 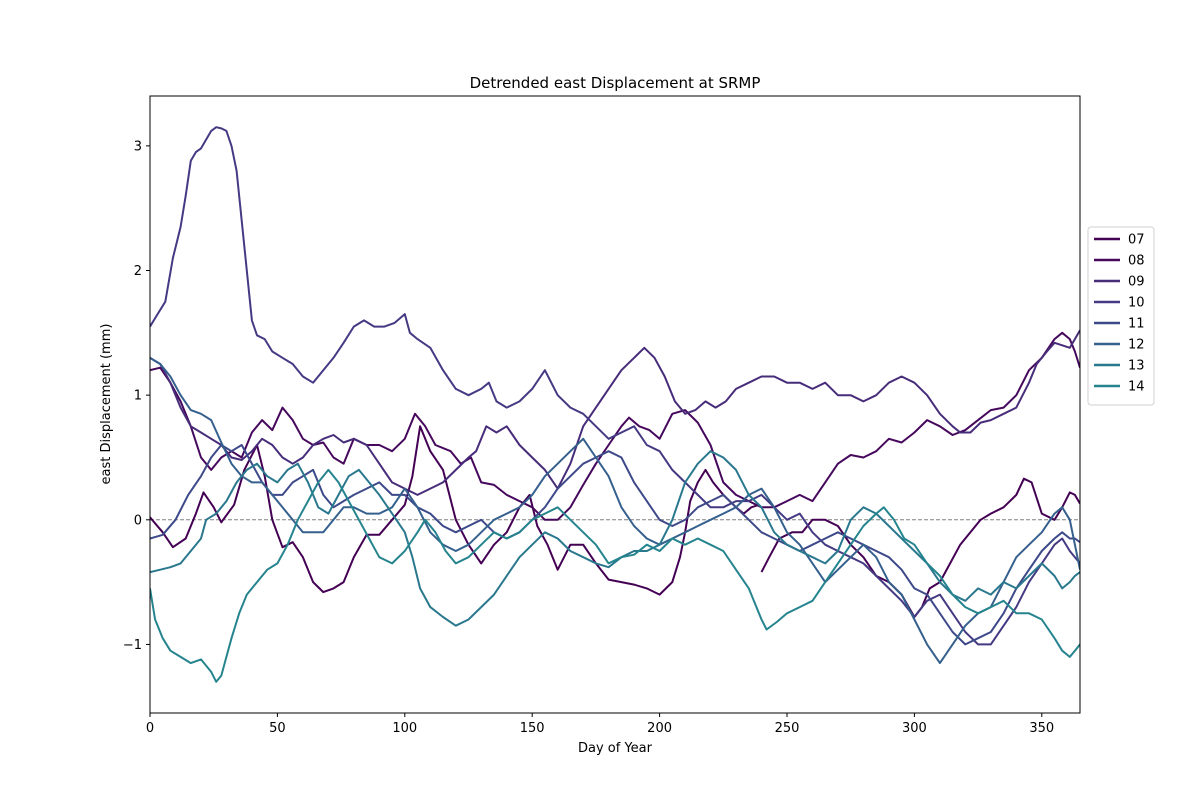 I want to click on chart-title: Detrended east Displacement at SRMP, so click(x=615, y=83).